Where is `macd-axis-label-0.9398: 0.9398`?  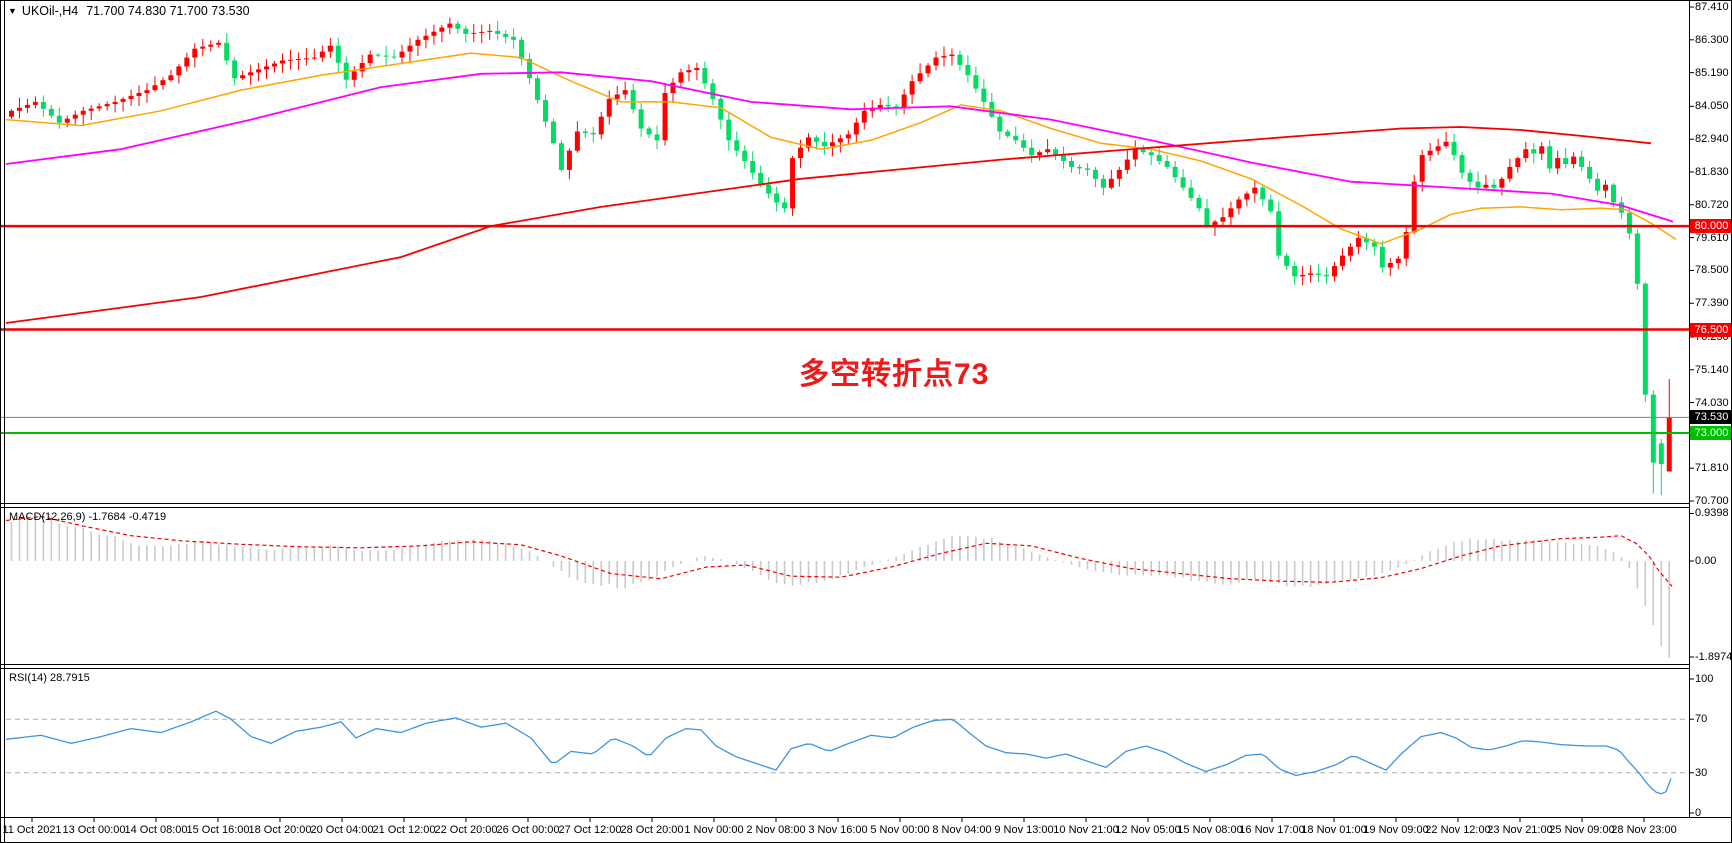 macd-axis-label-0.9398: 0.9398 is located at coordinates (1712, 513).